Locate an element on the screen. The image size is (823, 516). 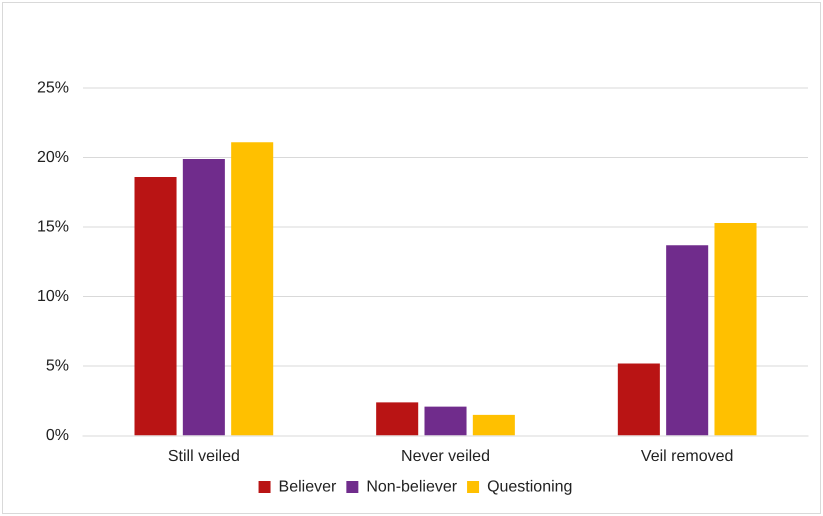
y-tick-label: 20% is located at coordinates (53, 157).